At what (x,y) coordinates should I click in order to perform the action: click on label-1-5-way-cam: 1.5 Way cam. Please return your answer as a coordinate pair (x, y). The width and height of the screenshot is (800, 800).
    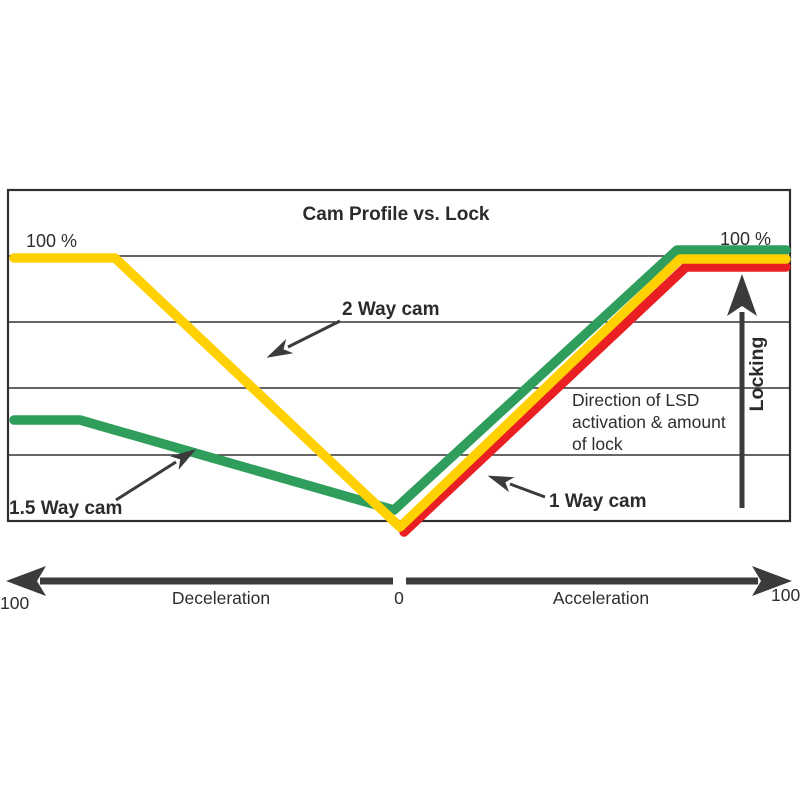
    Looking at the image, I should click on (65, 508).